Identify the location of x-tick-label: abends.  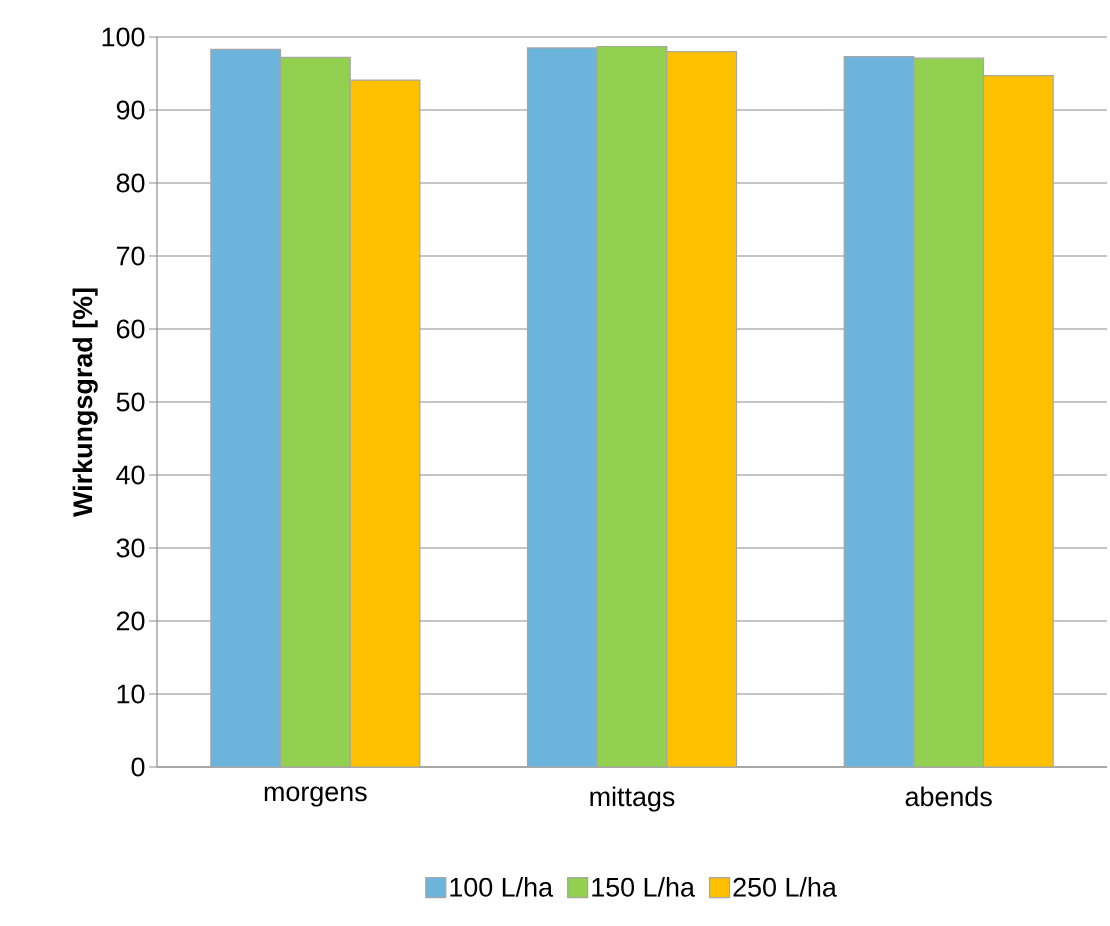
(948, 796).